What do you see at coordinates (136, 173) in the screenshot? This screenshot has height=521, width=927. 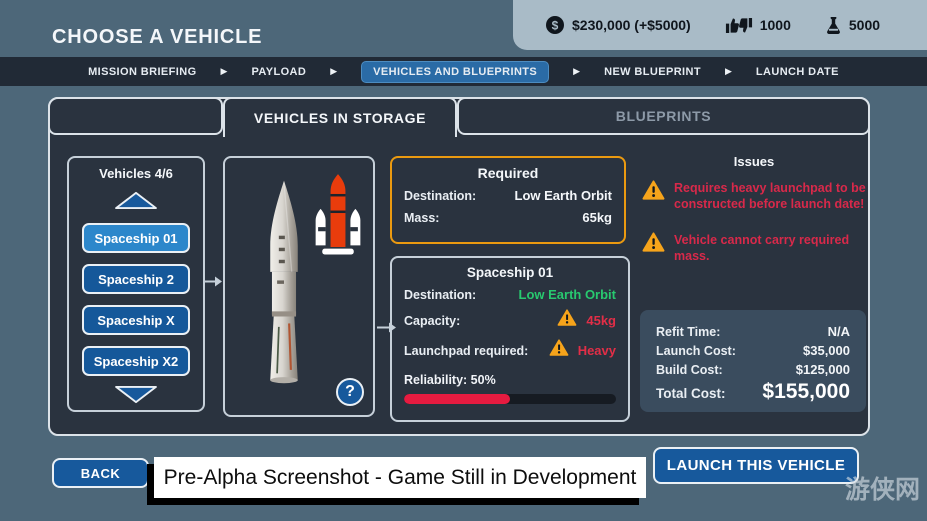 I see `vehicle-count-label: Vehicles 4/6` at bounding box center [136, 173].